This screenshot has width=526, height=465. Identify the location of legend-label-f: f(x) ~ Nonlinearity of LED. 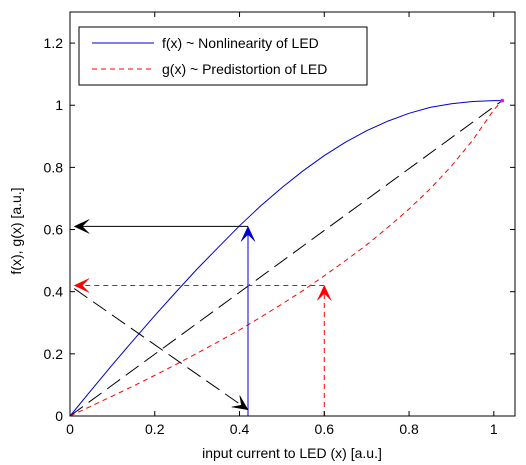
(240, 43).